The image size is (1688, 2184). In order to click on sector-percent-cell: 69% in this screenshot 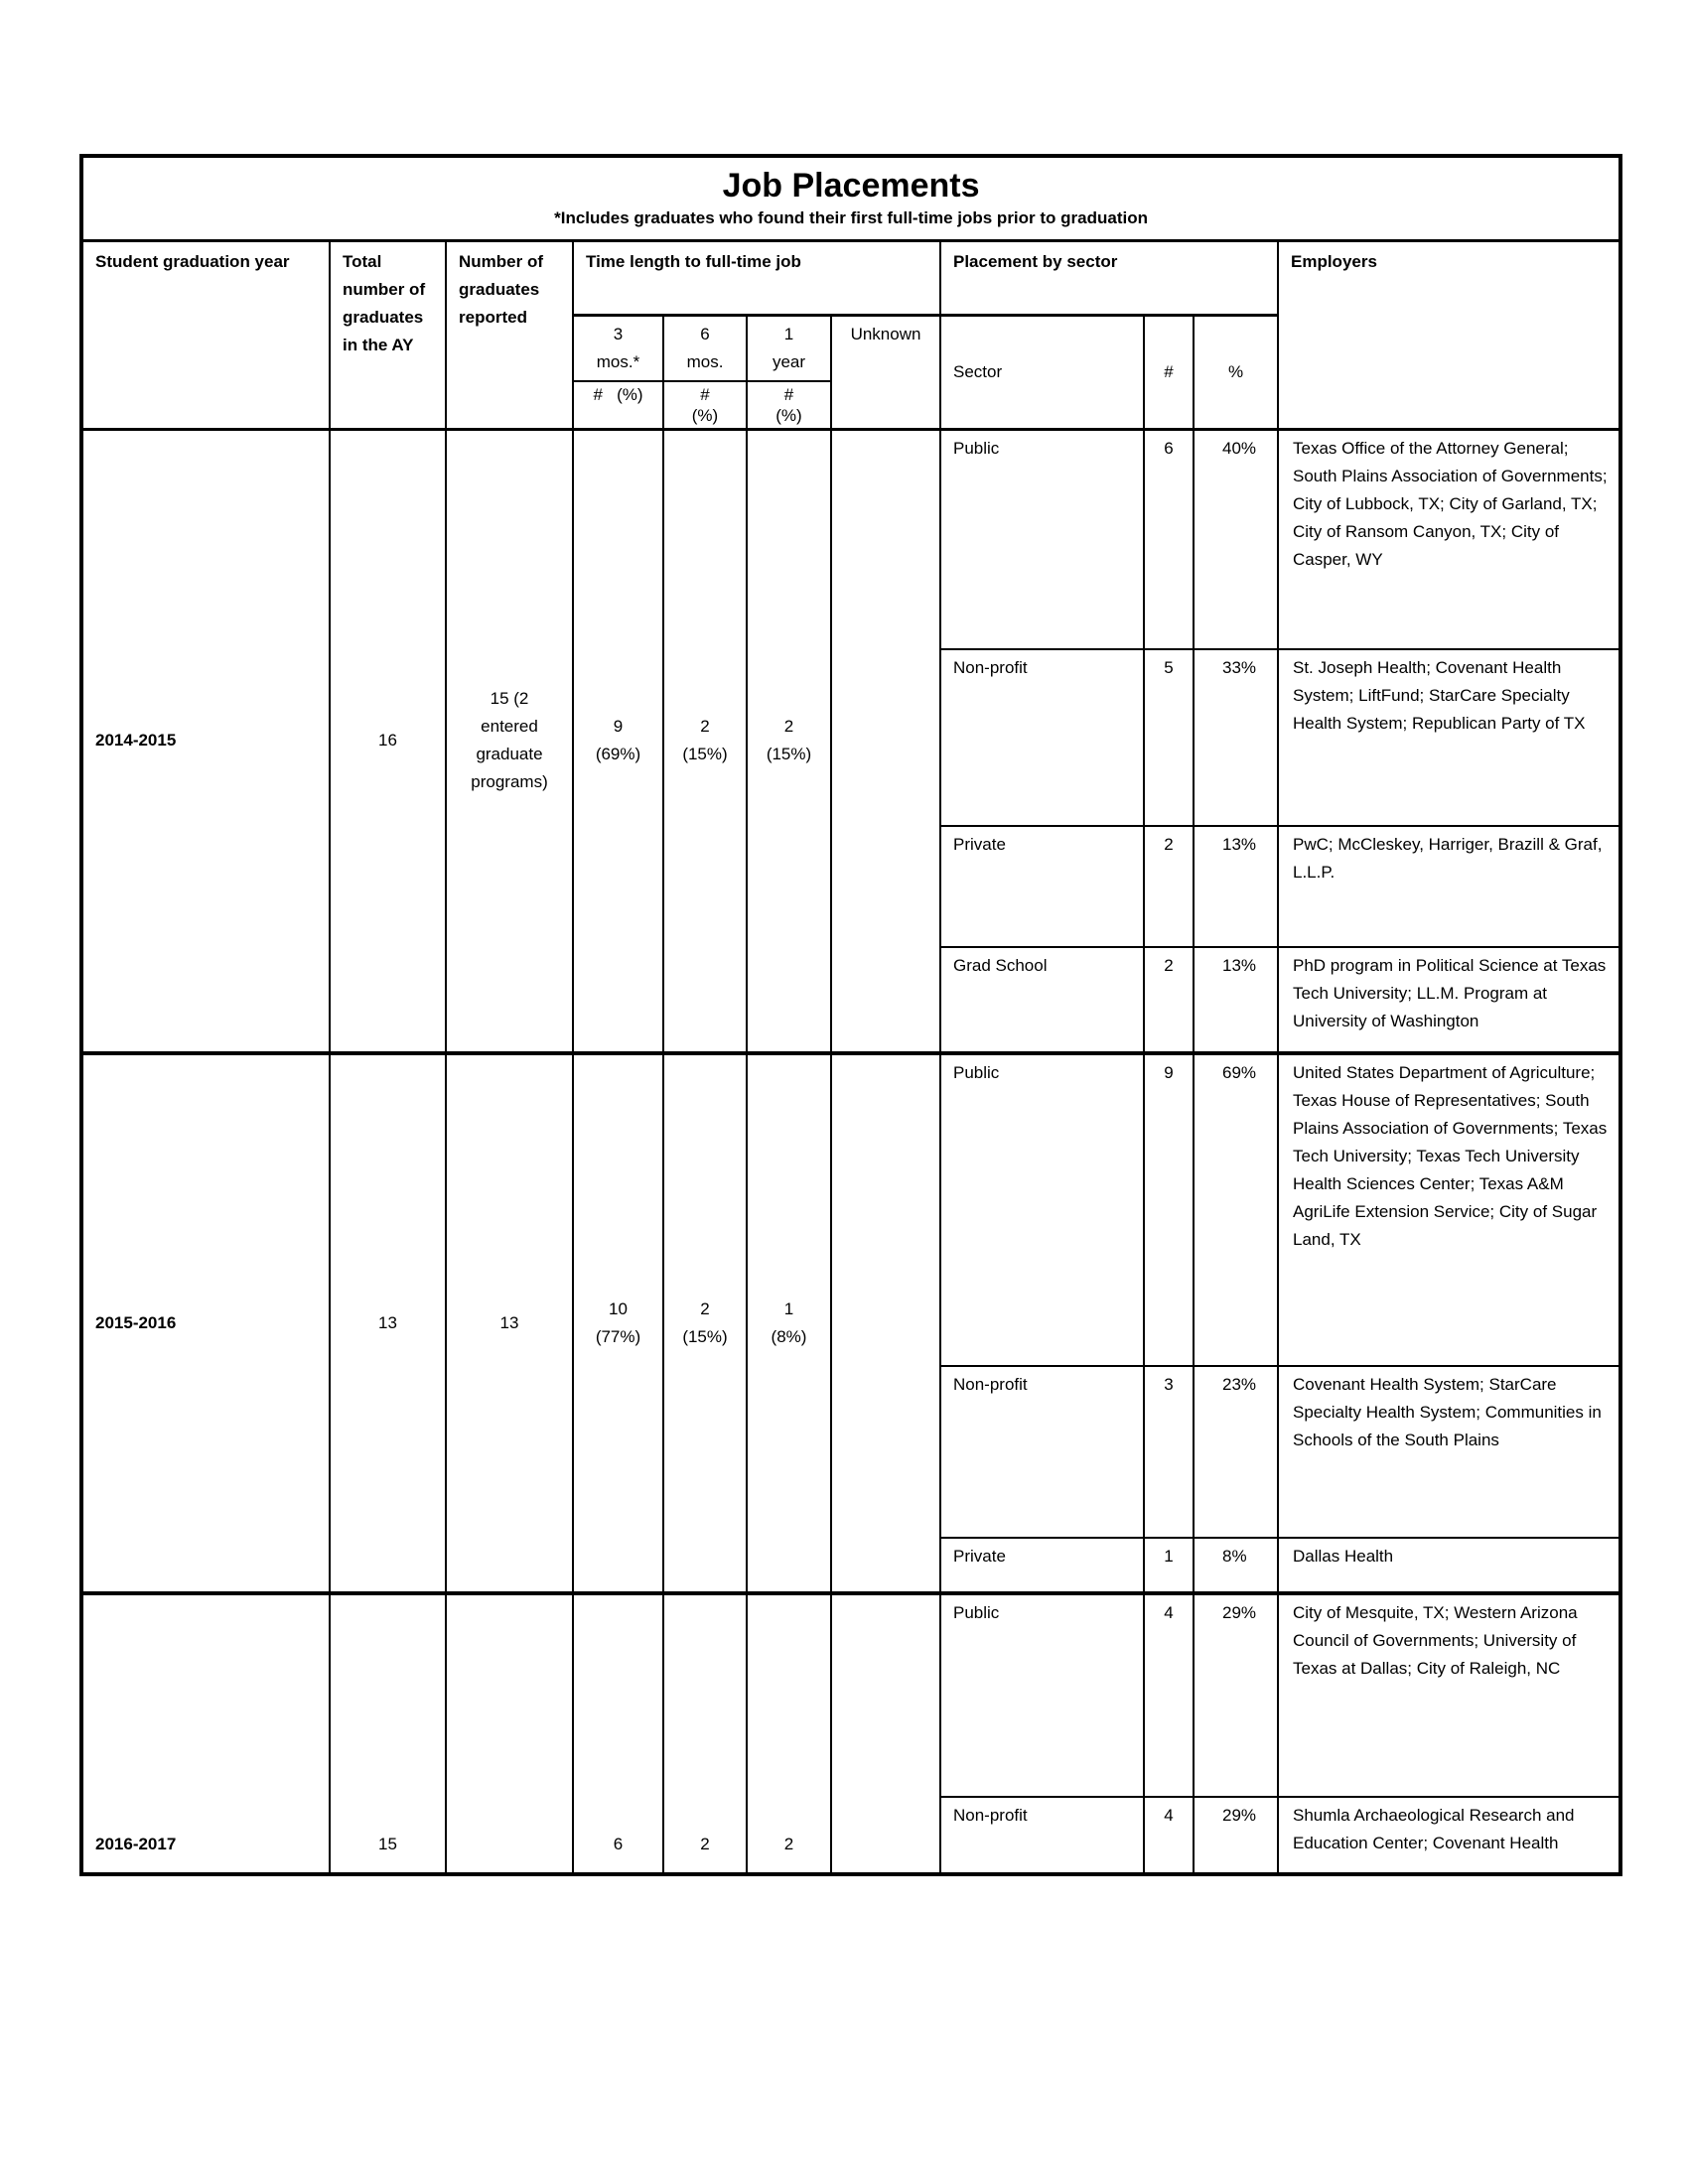, I will do `click(1236, 1209)`.